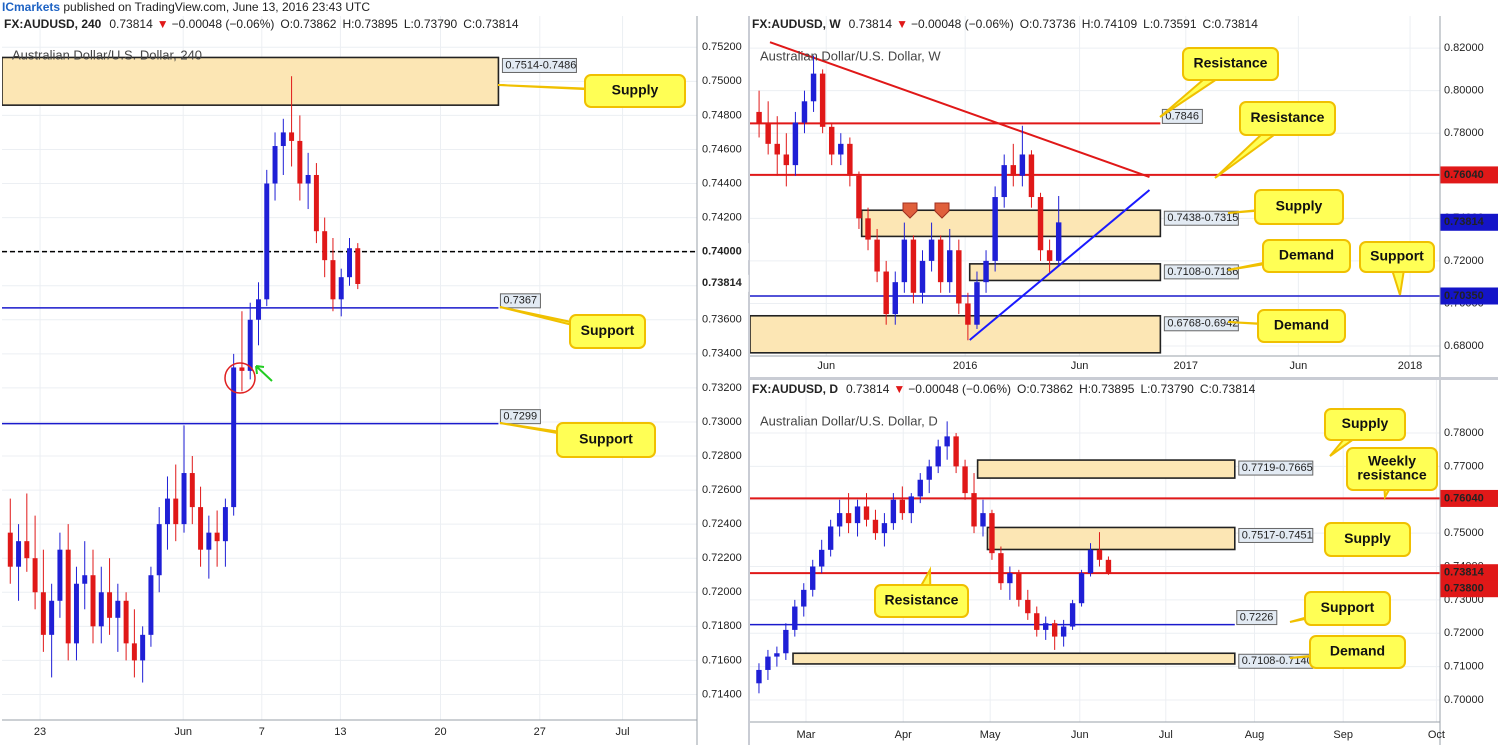  I want to click on price-tag-label: 0.73800, so click(1464, 589).